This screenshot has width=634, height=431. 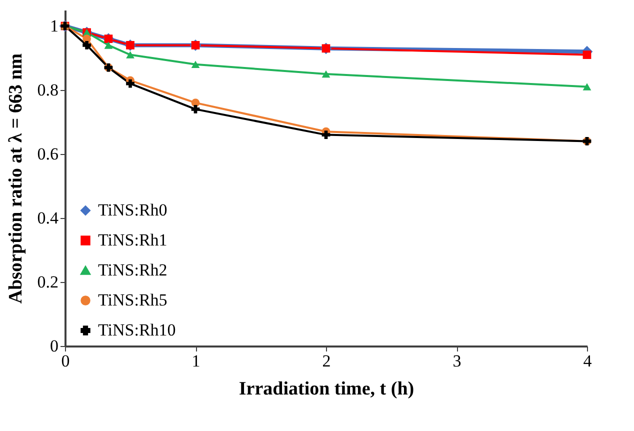 I want to click on y-tick-label: 0.6, so click(x=47, y=154).